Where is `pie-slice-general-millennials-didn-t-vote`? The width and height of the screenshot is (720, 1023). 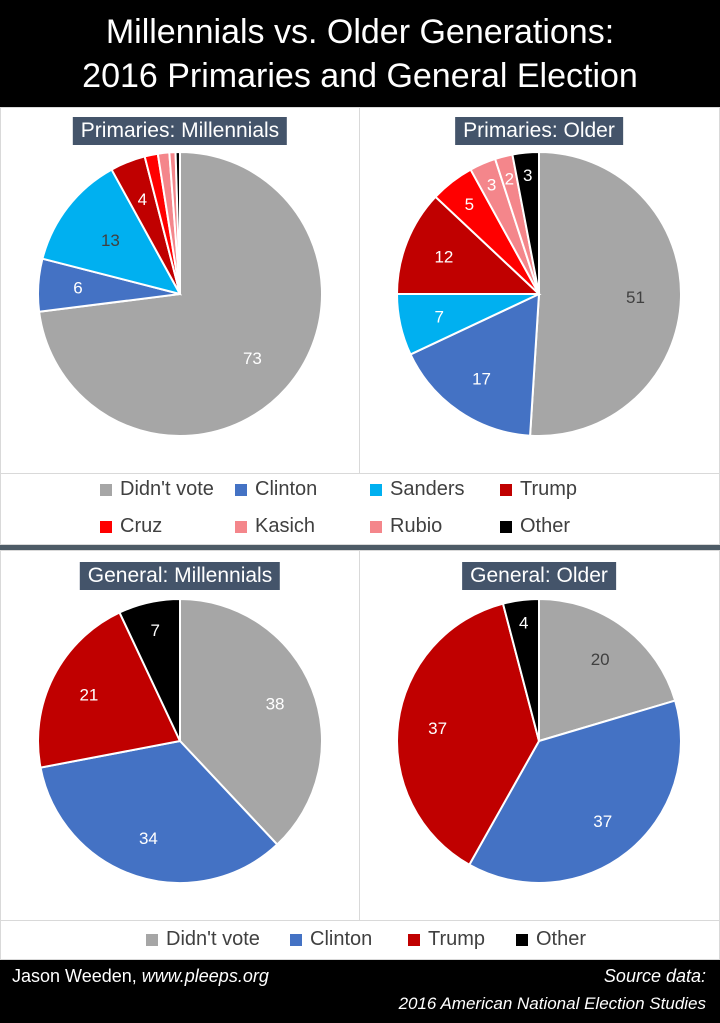 pie-slice-general-millennials-didn-t-vote is located at coordinates (251, 721).